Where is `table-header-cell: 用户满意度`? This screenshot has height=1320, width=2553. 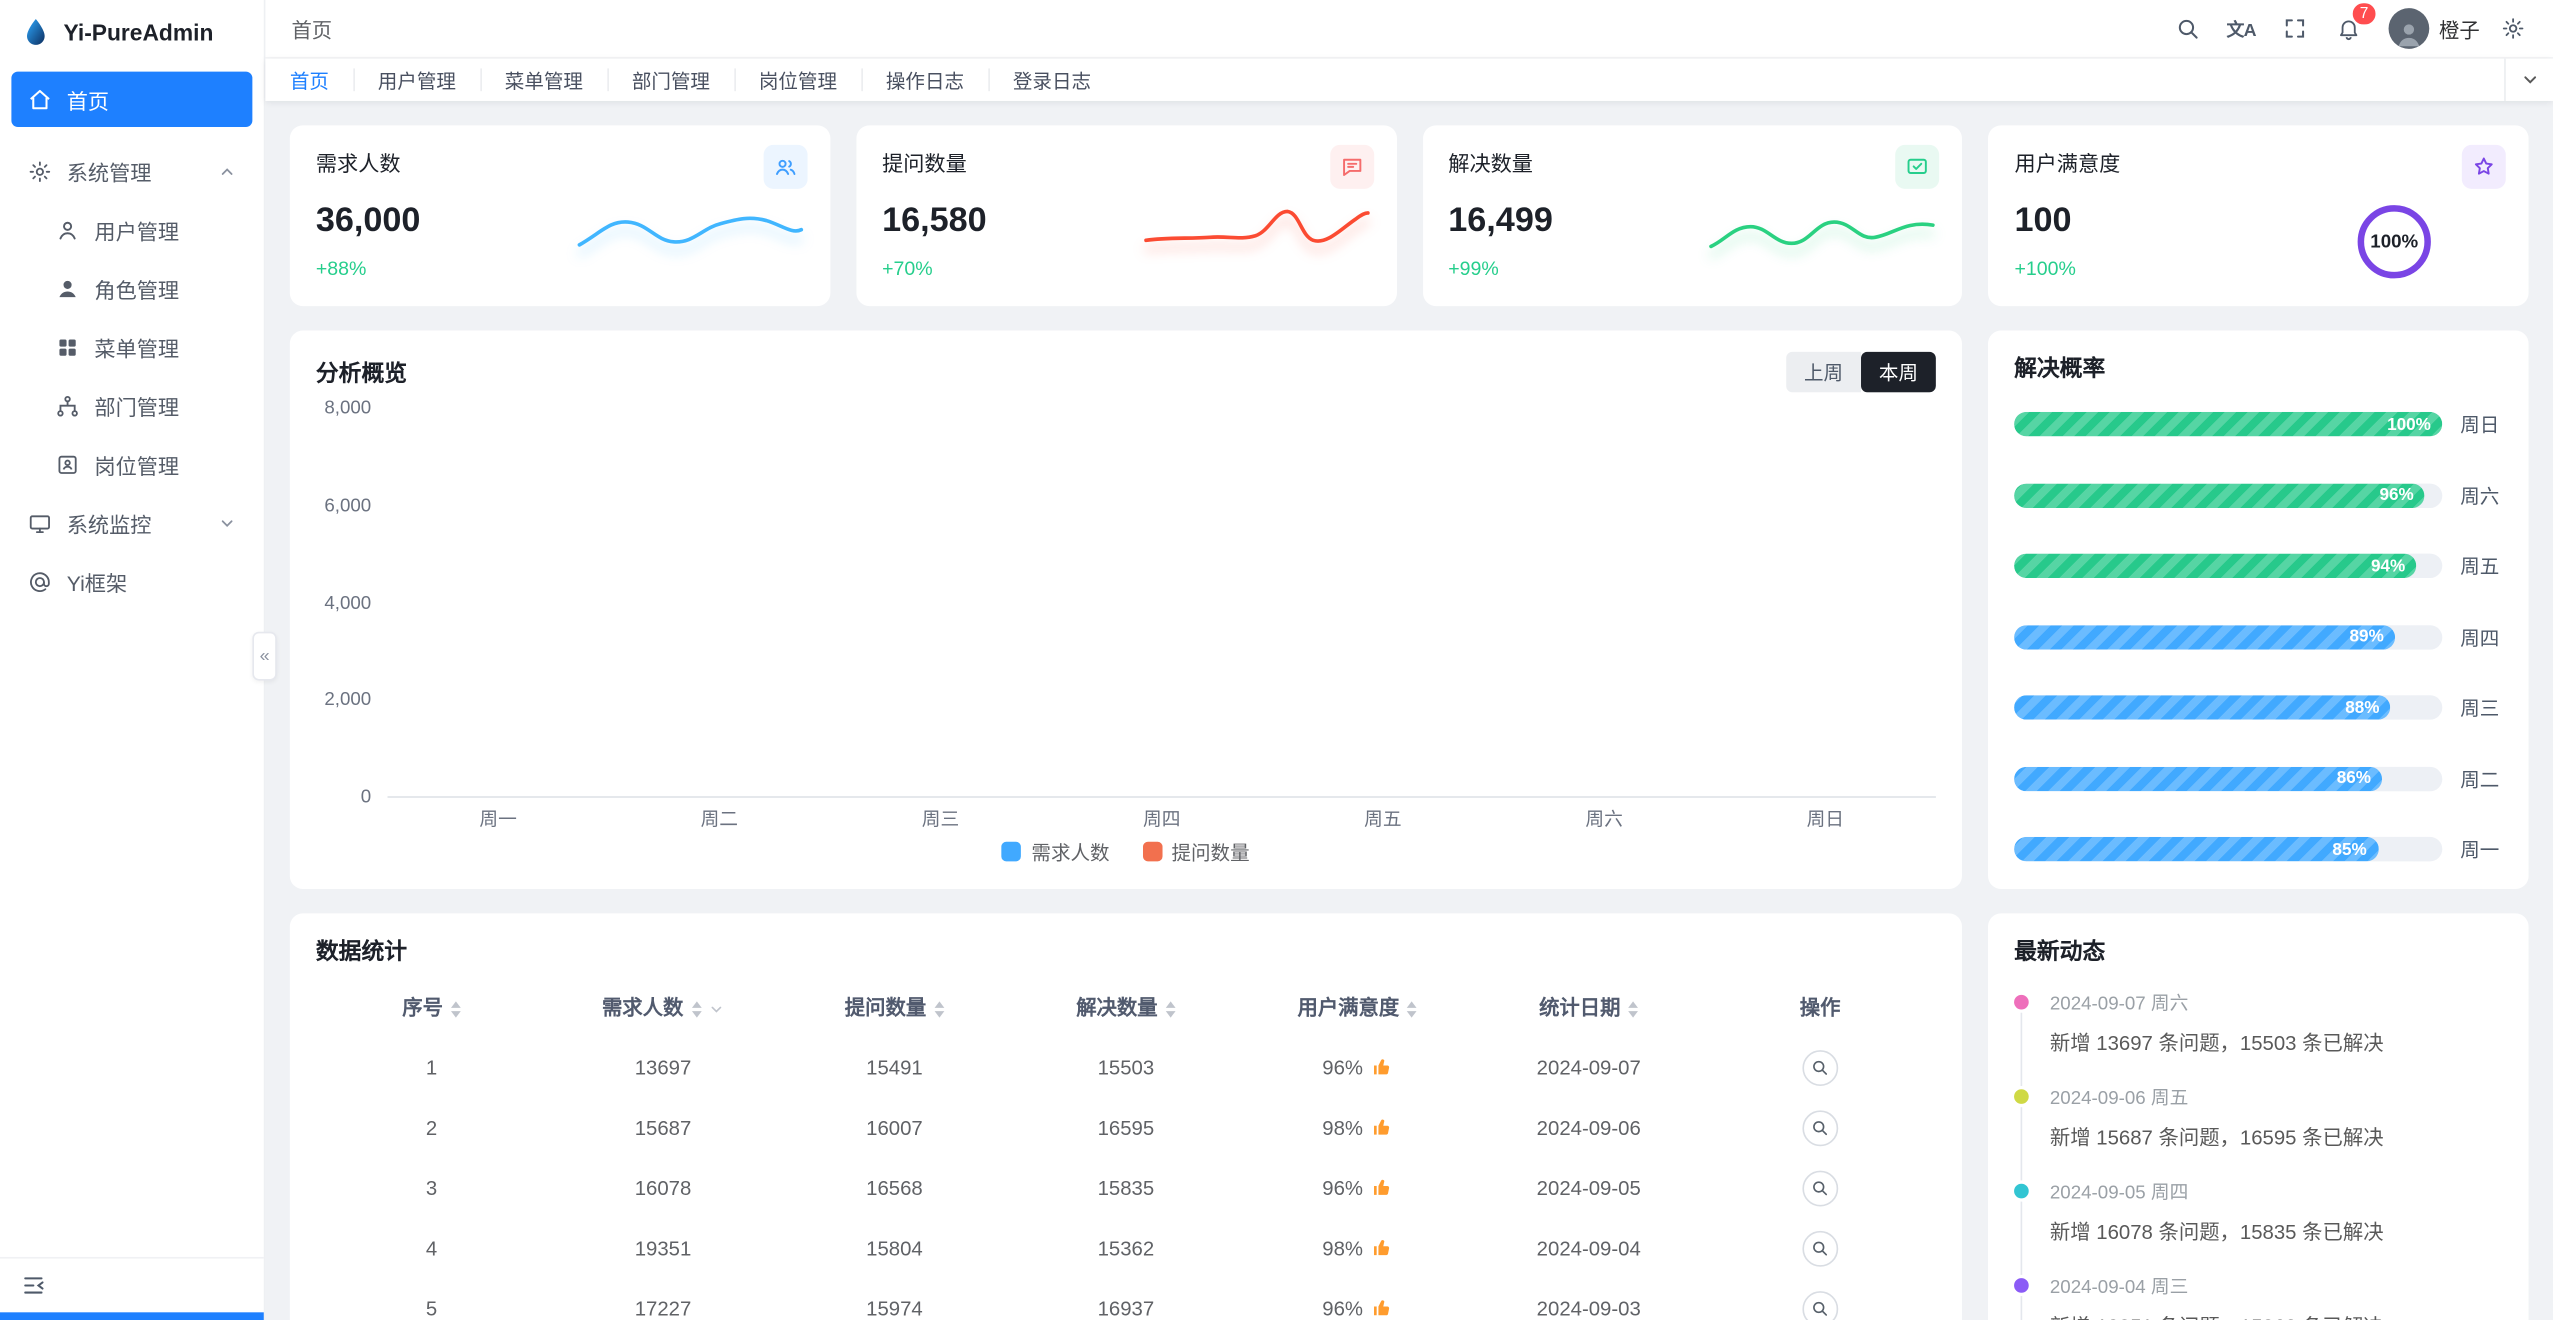 table-header-cell: 用户满意度 is located at coordinates (1357, 1005).